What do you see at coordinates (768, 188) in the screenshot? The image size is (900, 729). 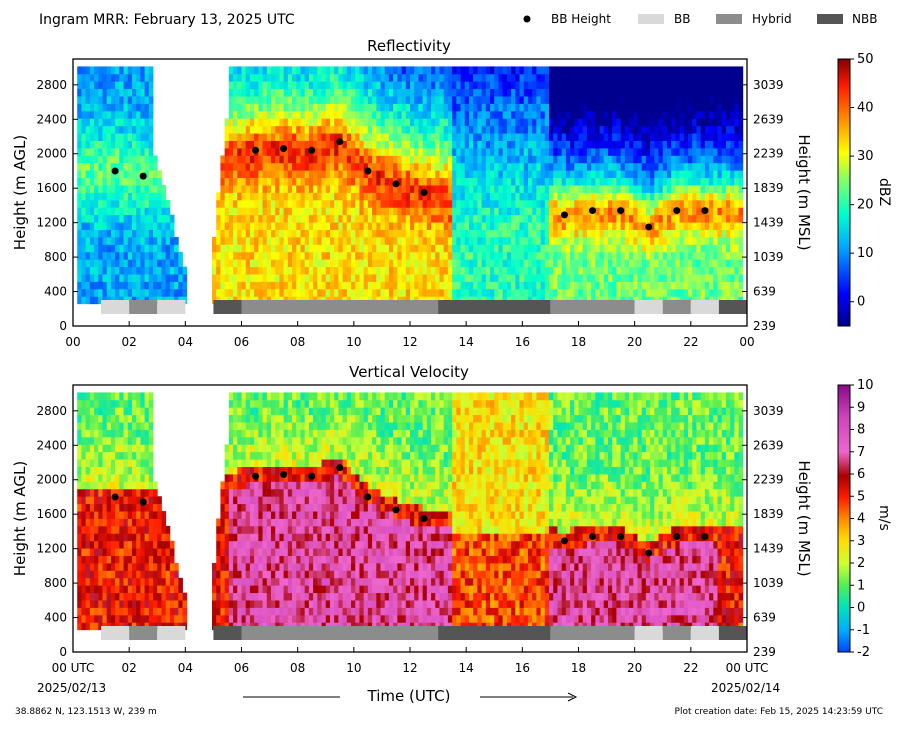 I see `y-right-tick-label: 1839` at bounding box center [768, 188].